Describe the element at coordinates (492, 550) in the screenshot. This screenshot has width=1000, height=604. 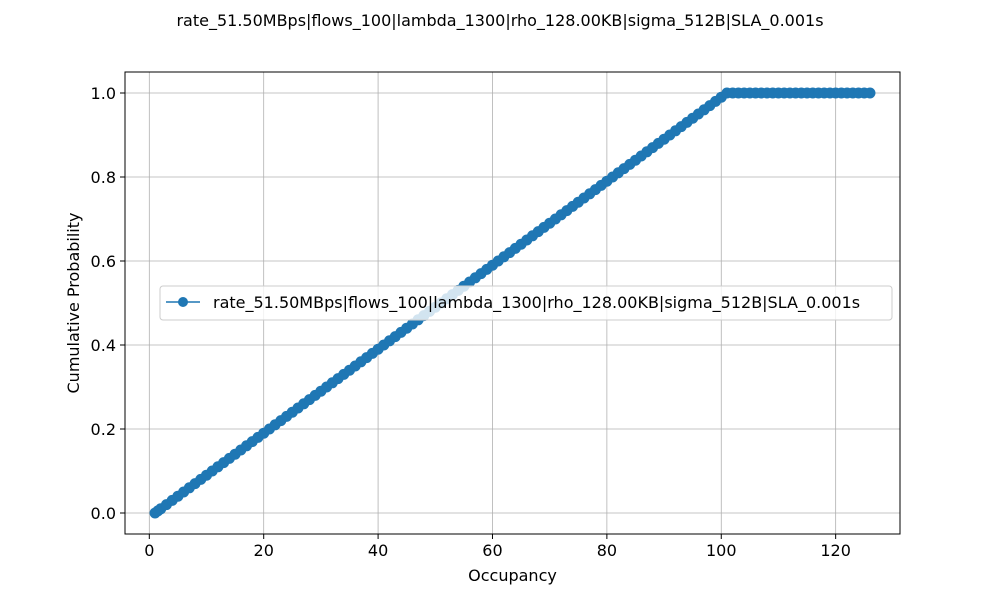
I see `x-tick-label: 60` at that location.